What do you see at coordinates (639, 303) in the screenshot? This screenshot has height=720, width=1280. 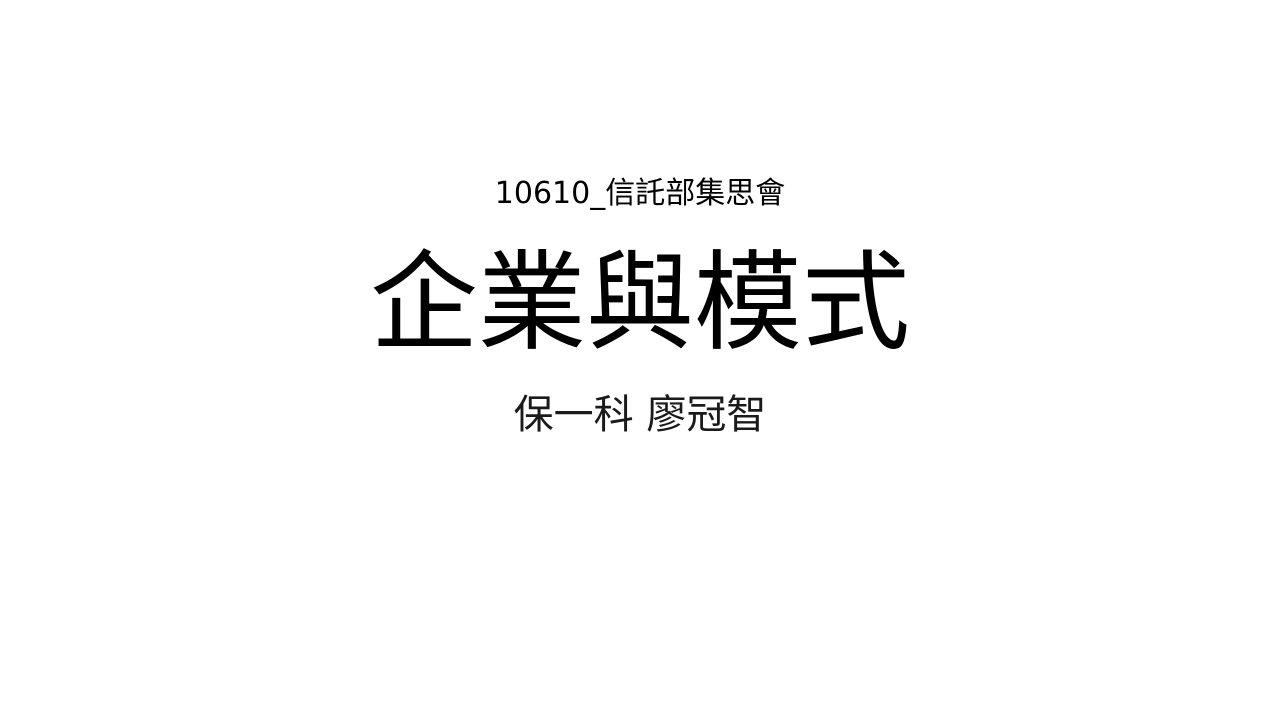 I see `slide-title: 企業與模式` at bounding box center [639, 303].